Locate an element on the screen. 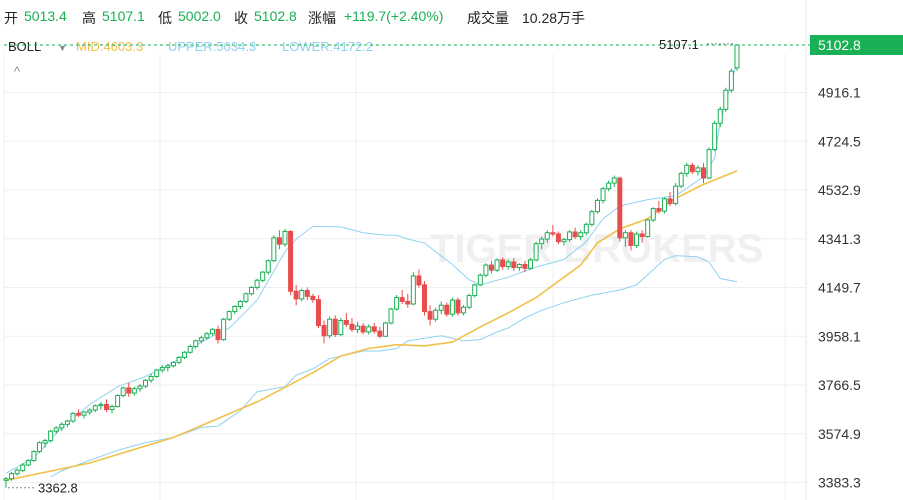 The height and width of the screenshot is (500, 903). last-price-badge: 5102.8 is located at coordinates (856, 44).